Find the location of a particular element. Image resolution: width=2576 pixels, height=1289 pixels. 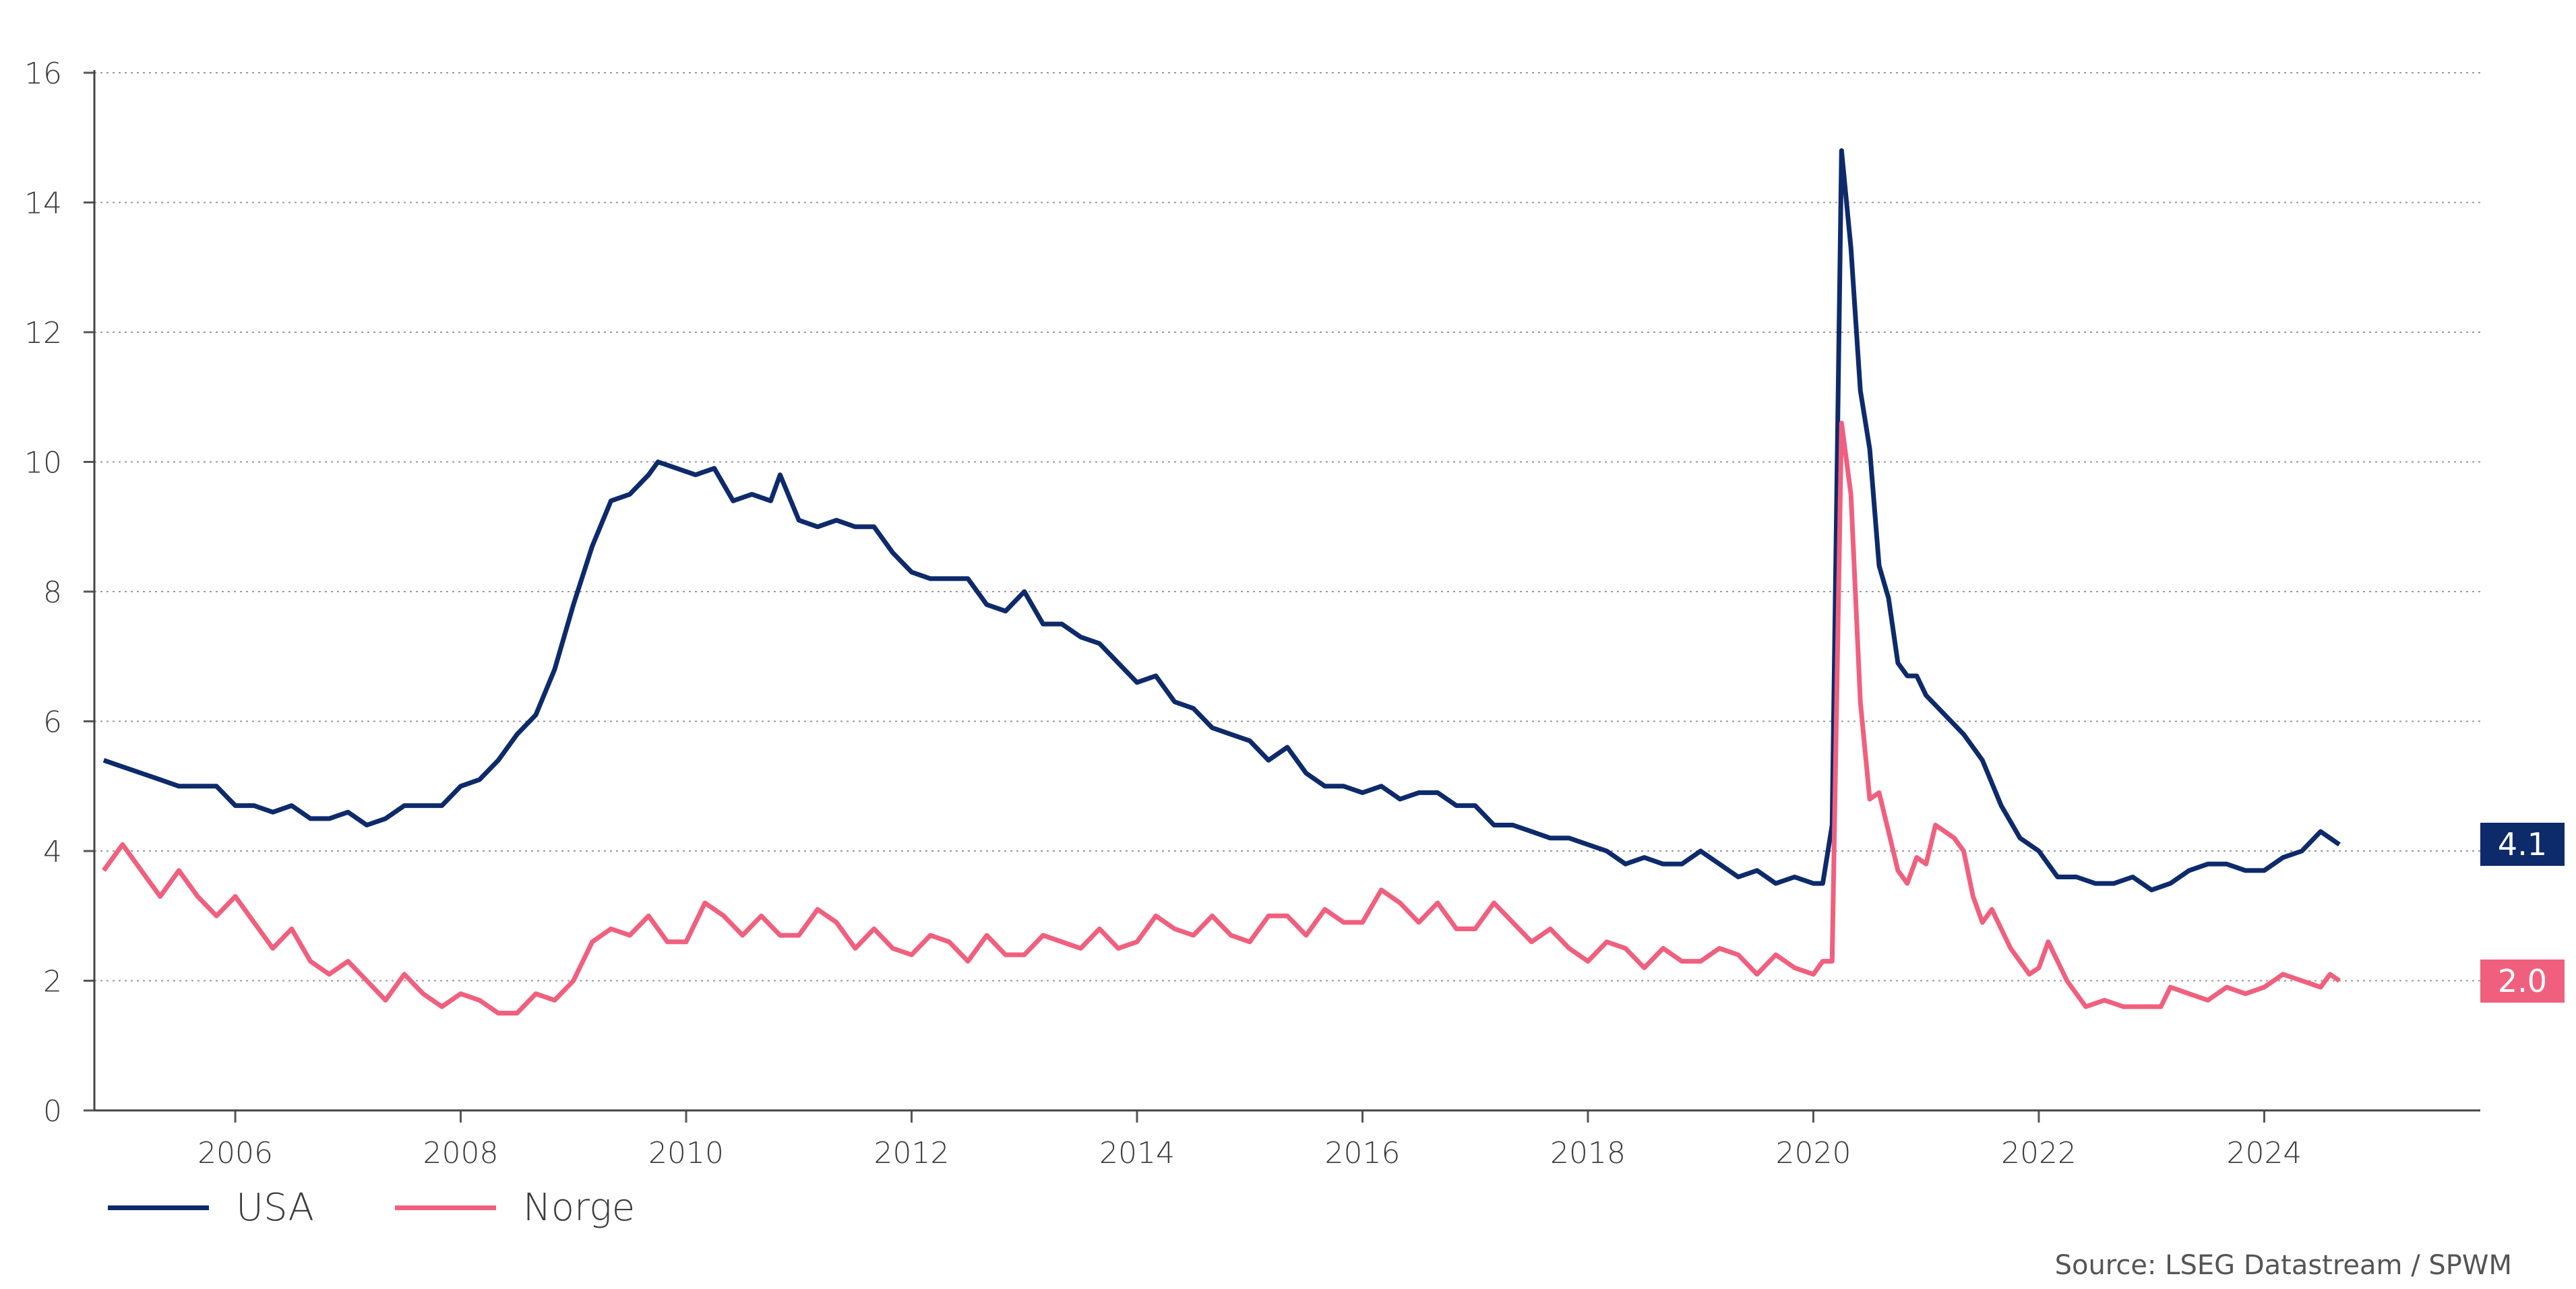

x-tick-label: 2018 is located at coordinates (1588, 1153).